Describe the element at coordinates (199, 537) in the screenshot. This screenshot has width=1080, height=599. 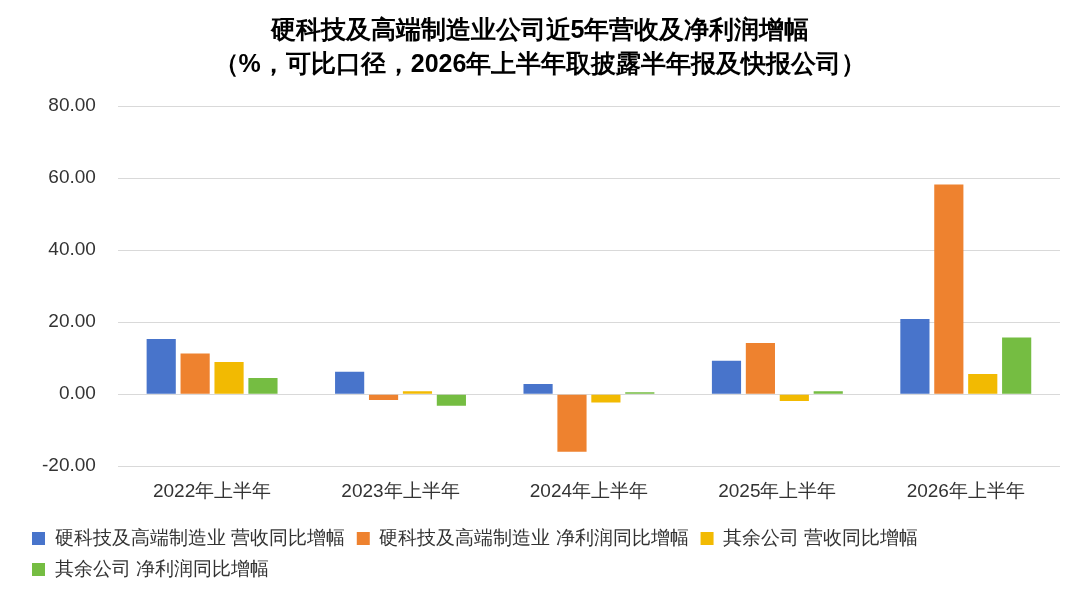
I see `legend-label: 硬科技及高端制造业 营收同比增幅` at that location.